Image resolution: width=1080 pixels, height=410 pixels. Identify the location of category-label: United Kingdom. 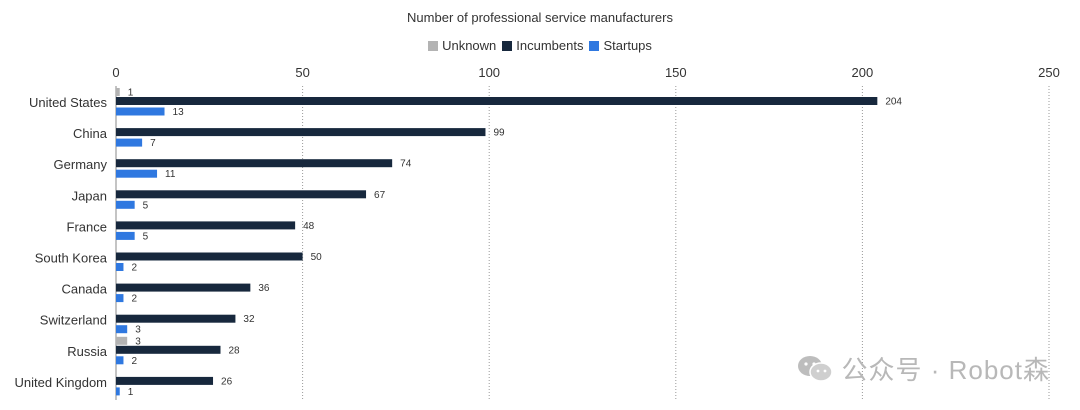
(61, 382).